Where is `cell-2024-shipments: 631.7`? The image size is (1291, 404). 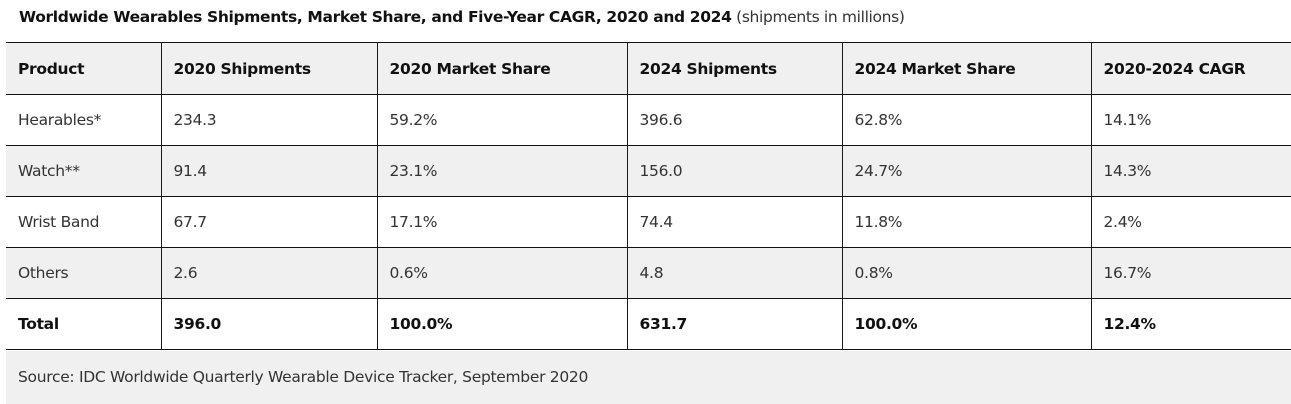 cell-2024-shipments: 631.7 is located at coordinates (734, 324).